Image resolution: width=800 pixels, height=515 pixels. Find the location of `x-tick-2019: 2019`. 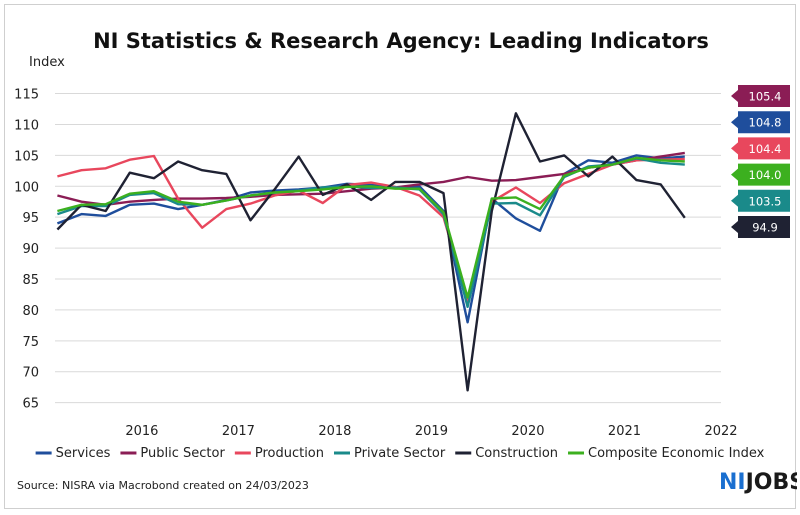

x-tick-2019: 2019 is located at coordinates (431, 431).